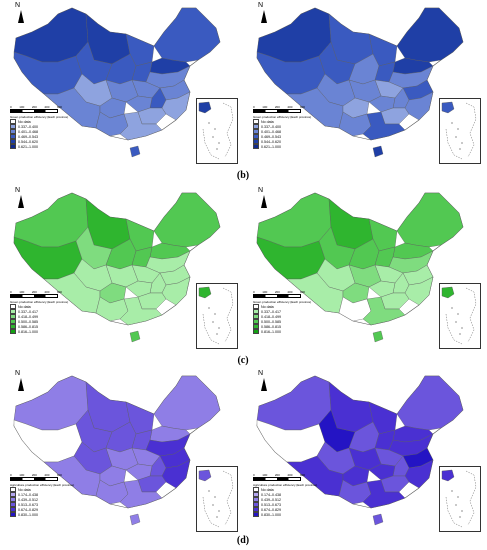 This screenshot has height=550, width=487. Describe the element at coordinates (28, 141) in the screenshot. I see `legend-label: 0.544–0.620` at that location.